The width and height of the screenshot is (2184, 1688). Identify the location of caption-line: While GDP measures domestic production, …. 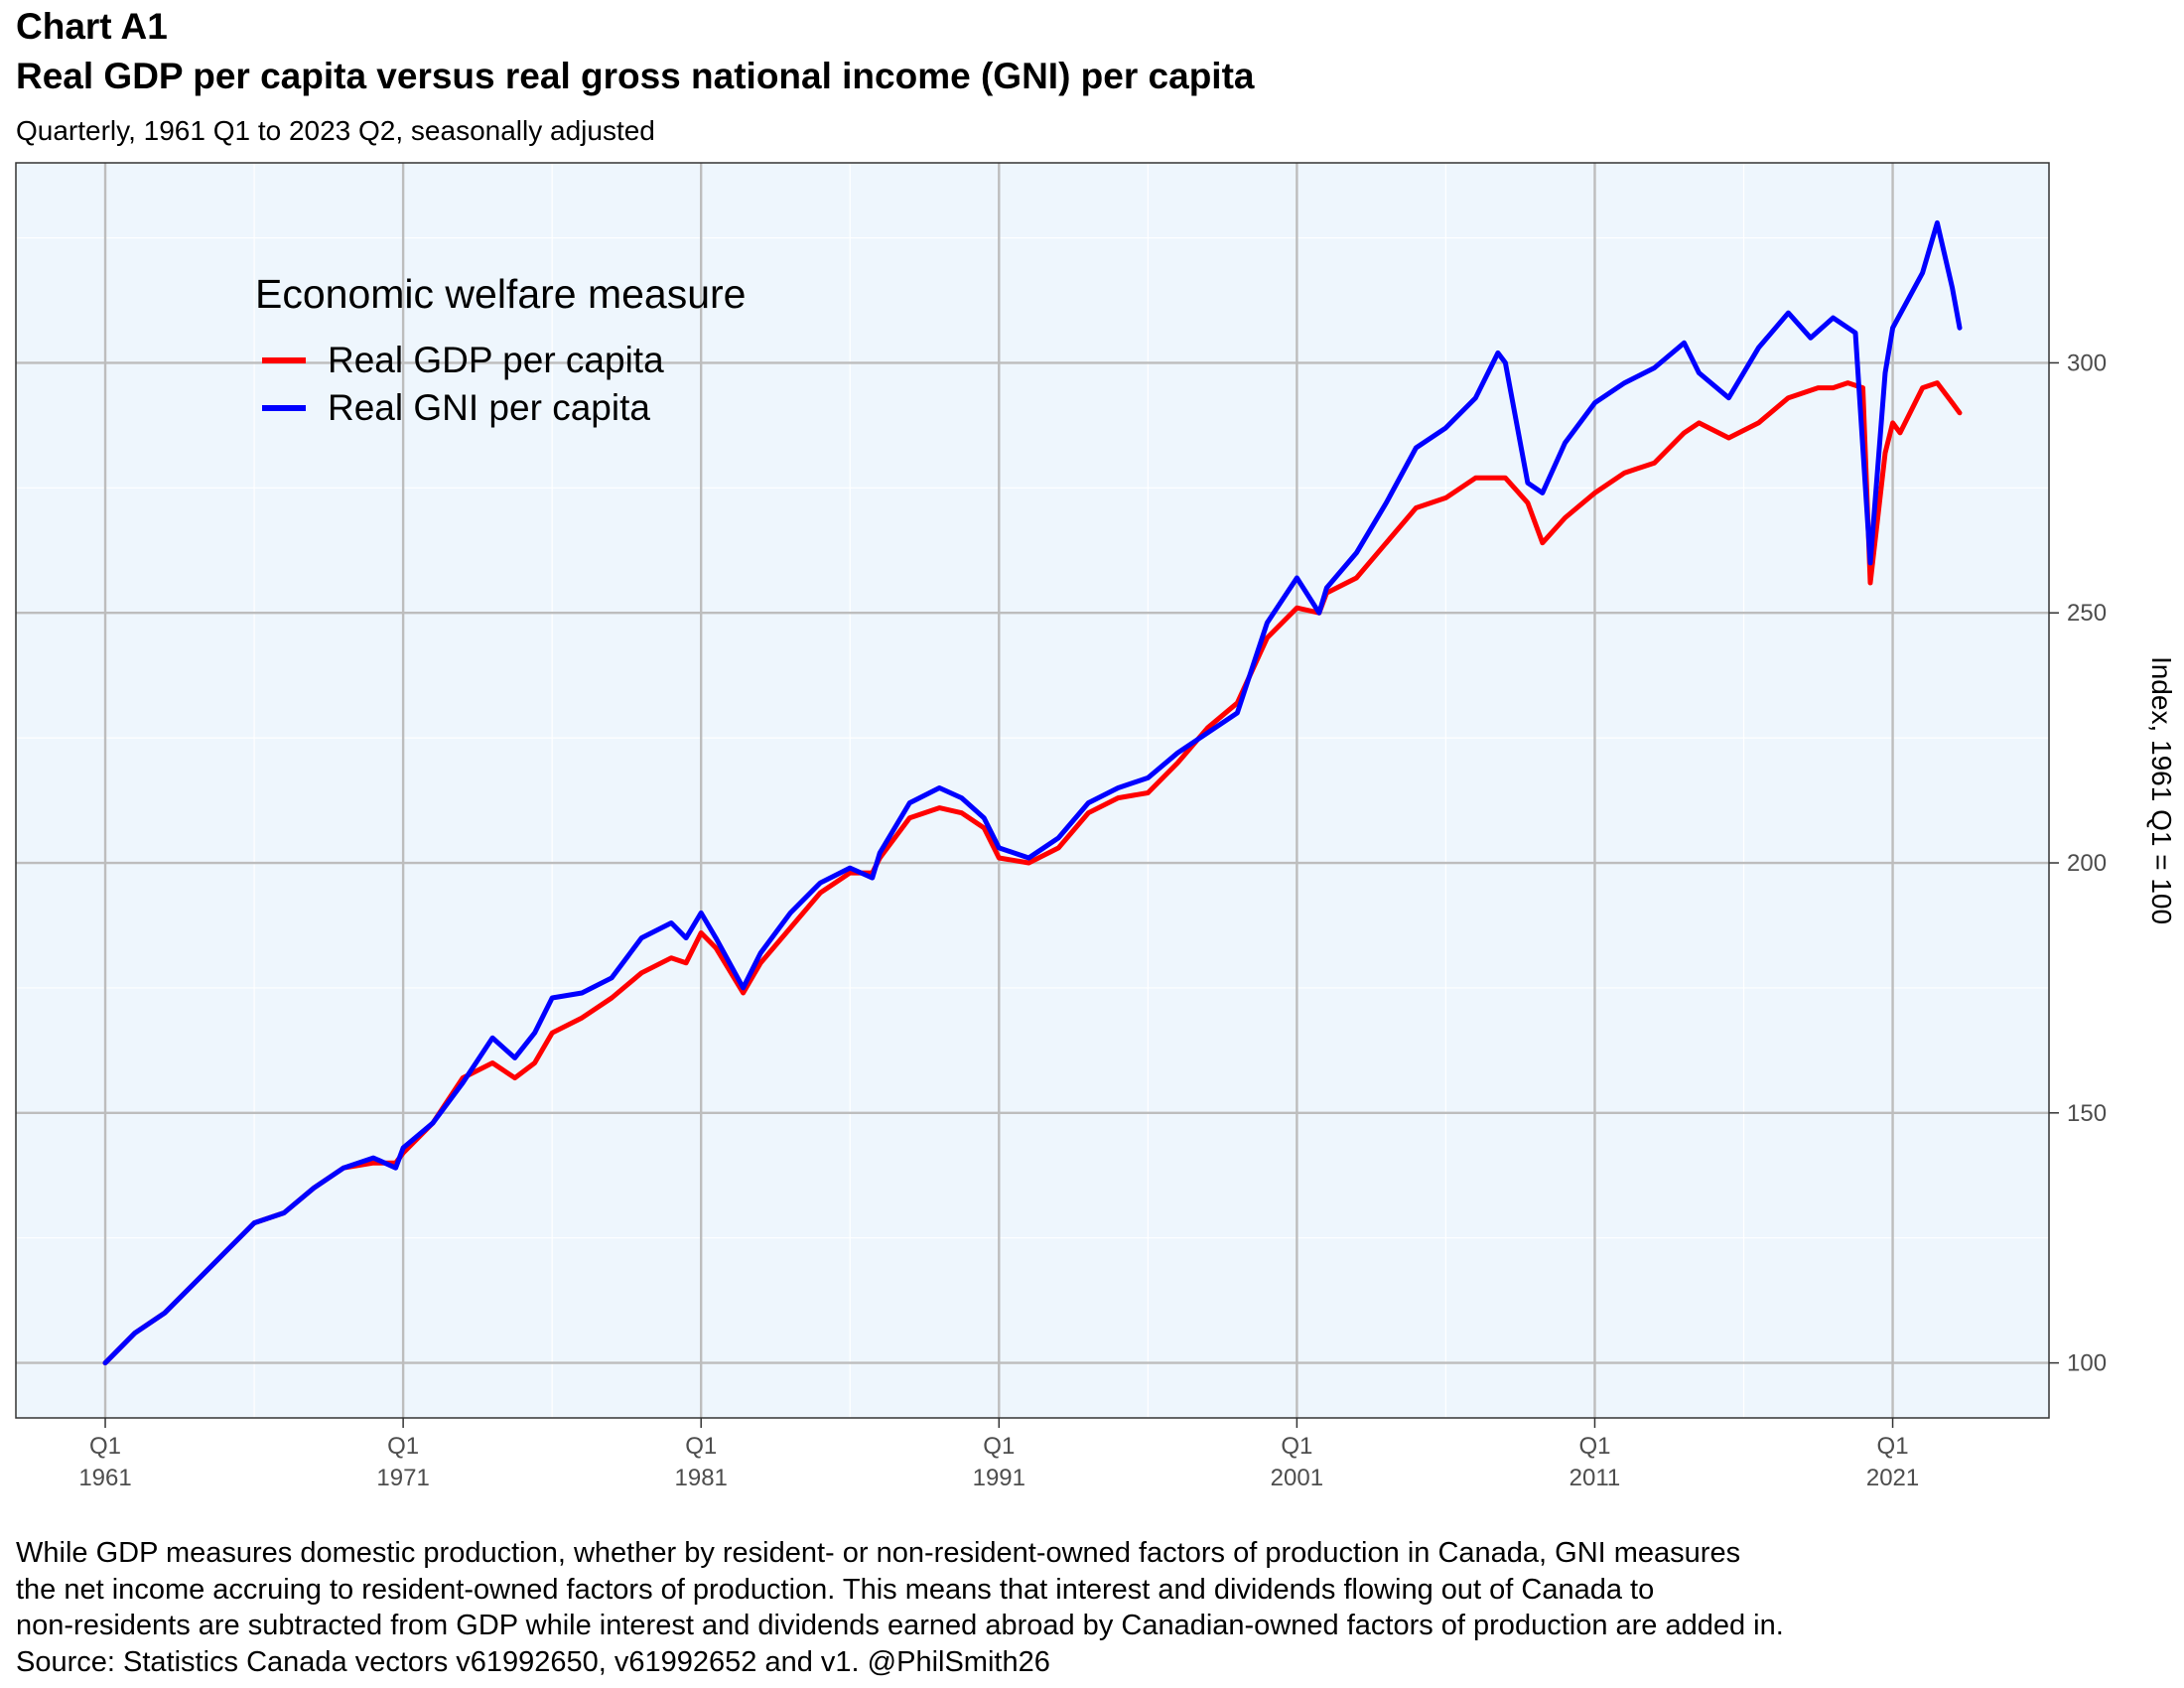
(878, 1553).